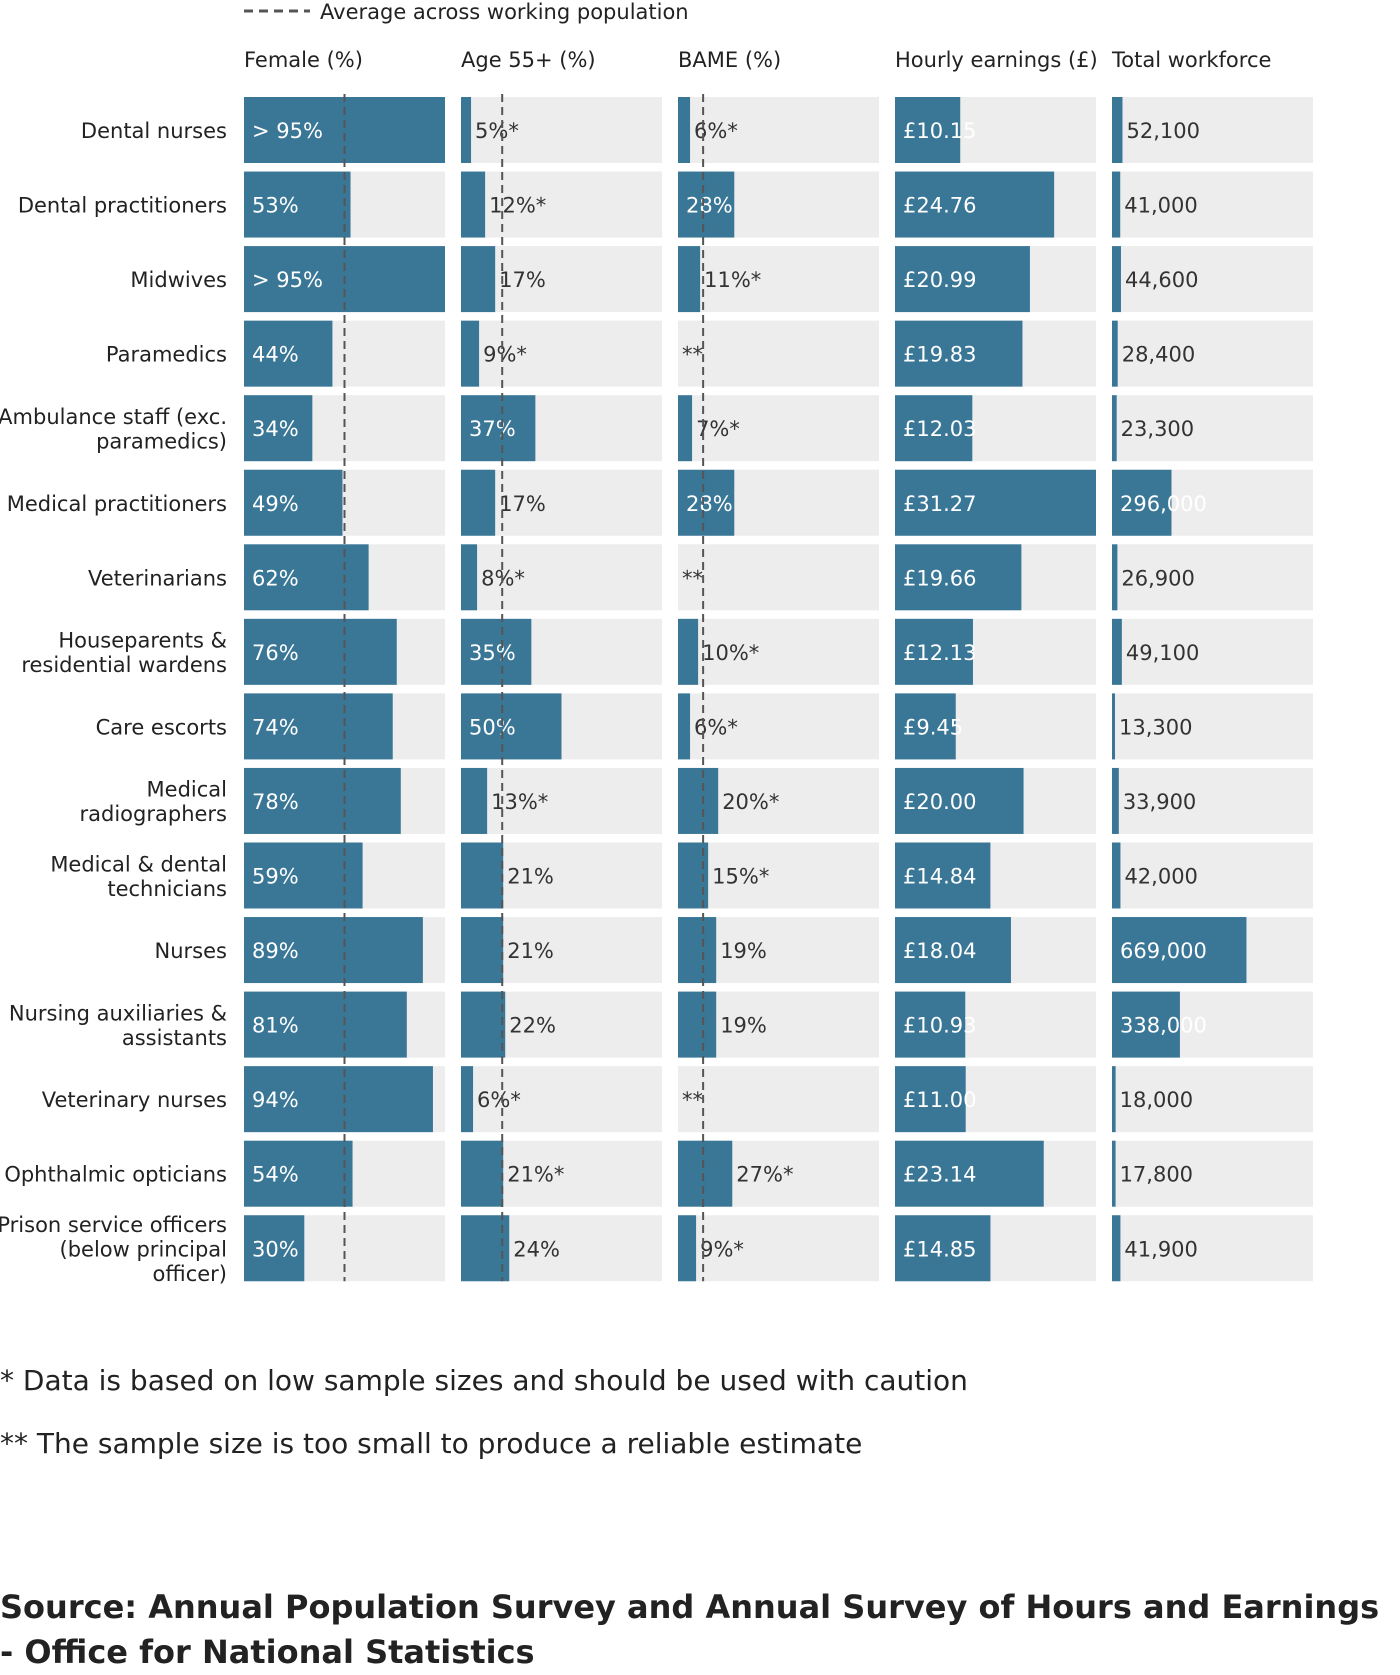 The image size is (1400, 1675). What do you see at coordinates (157, 578) in the screenshot?
I see `row-label: Veterinarians` at bounding box center [157, 578].